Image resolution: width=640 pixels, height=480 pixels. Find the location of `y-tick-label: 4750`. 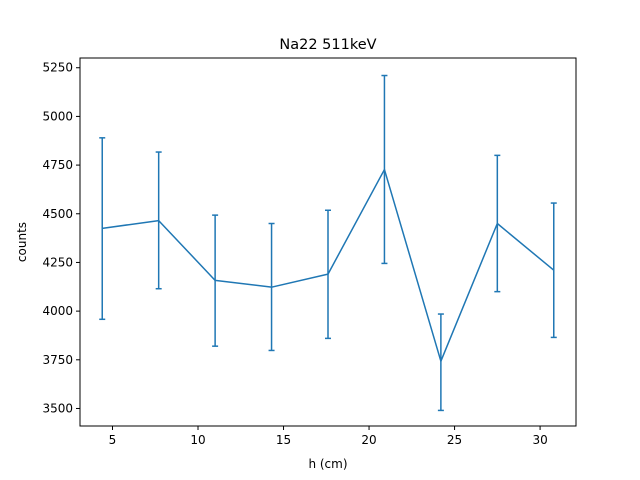

y-tick-label: 4750 is located at coordinates (57, 165).